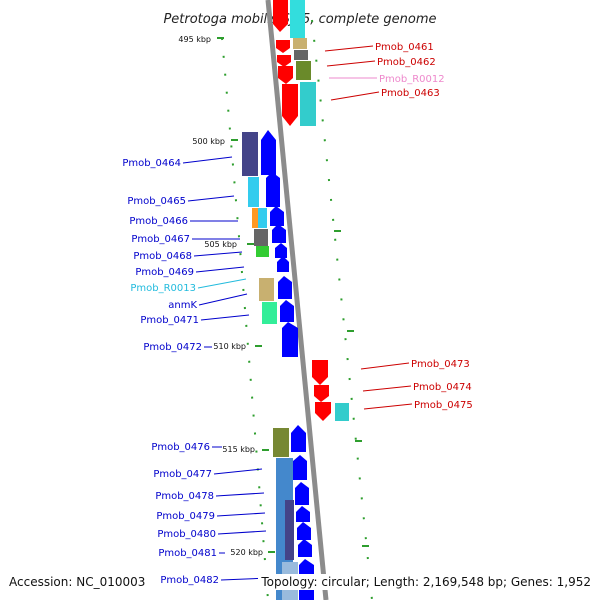  I want to click on gene-label: Pmob_0469, so click(164, 272).